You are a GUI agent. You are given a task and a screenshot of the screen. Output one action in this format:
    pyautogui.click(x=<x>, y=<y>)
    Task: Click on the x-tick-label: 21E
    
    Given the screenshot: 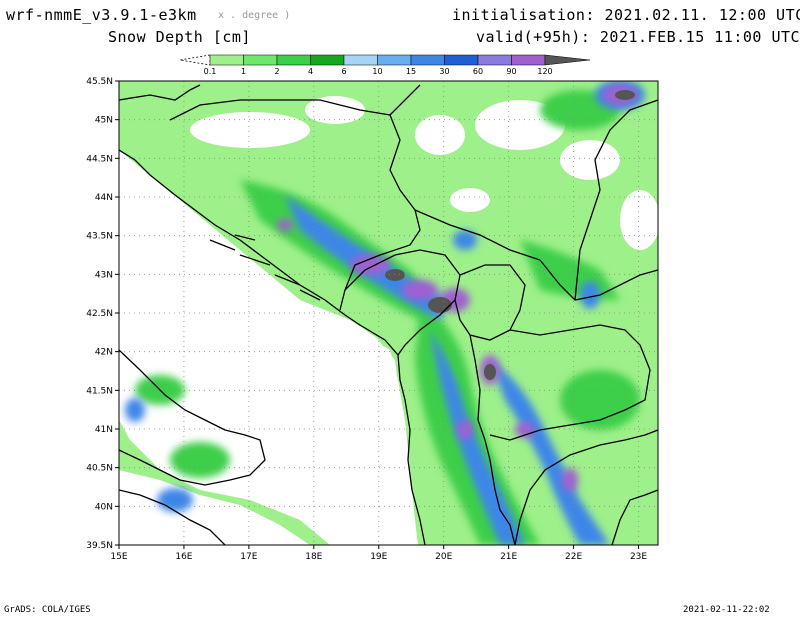 What is the action you would take?
    pyautogui.click(x=508, y=557)
    